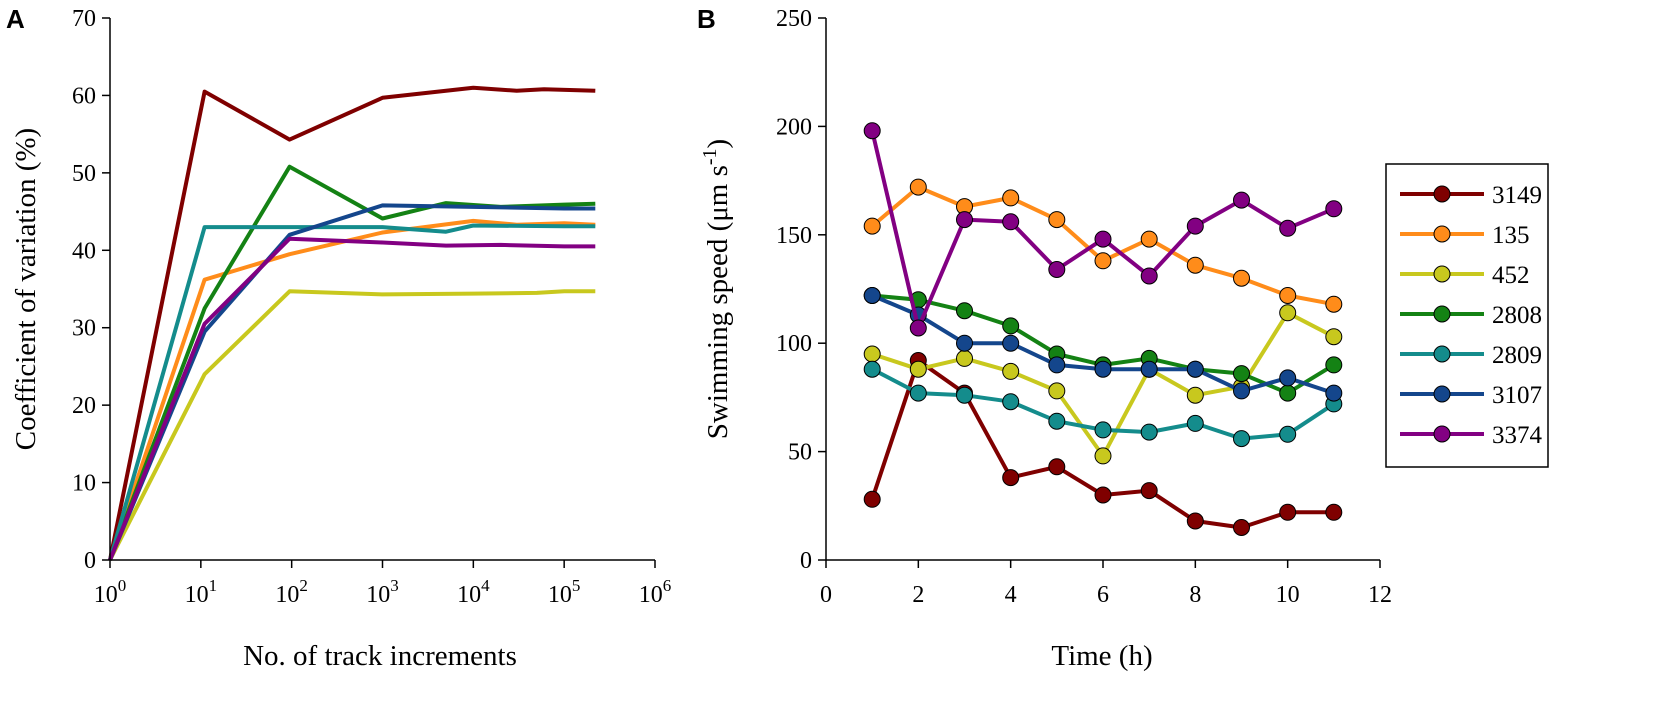  I want to click on legend-label: 2809, so click(1517, 355).